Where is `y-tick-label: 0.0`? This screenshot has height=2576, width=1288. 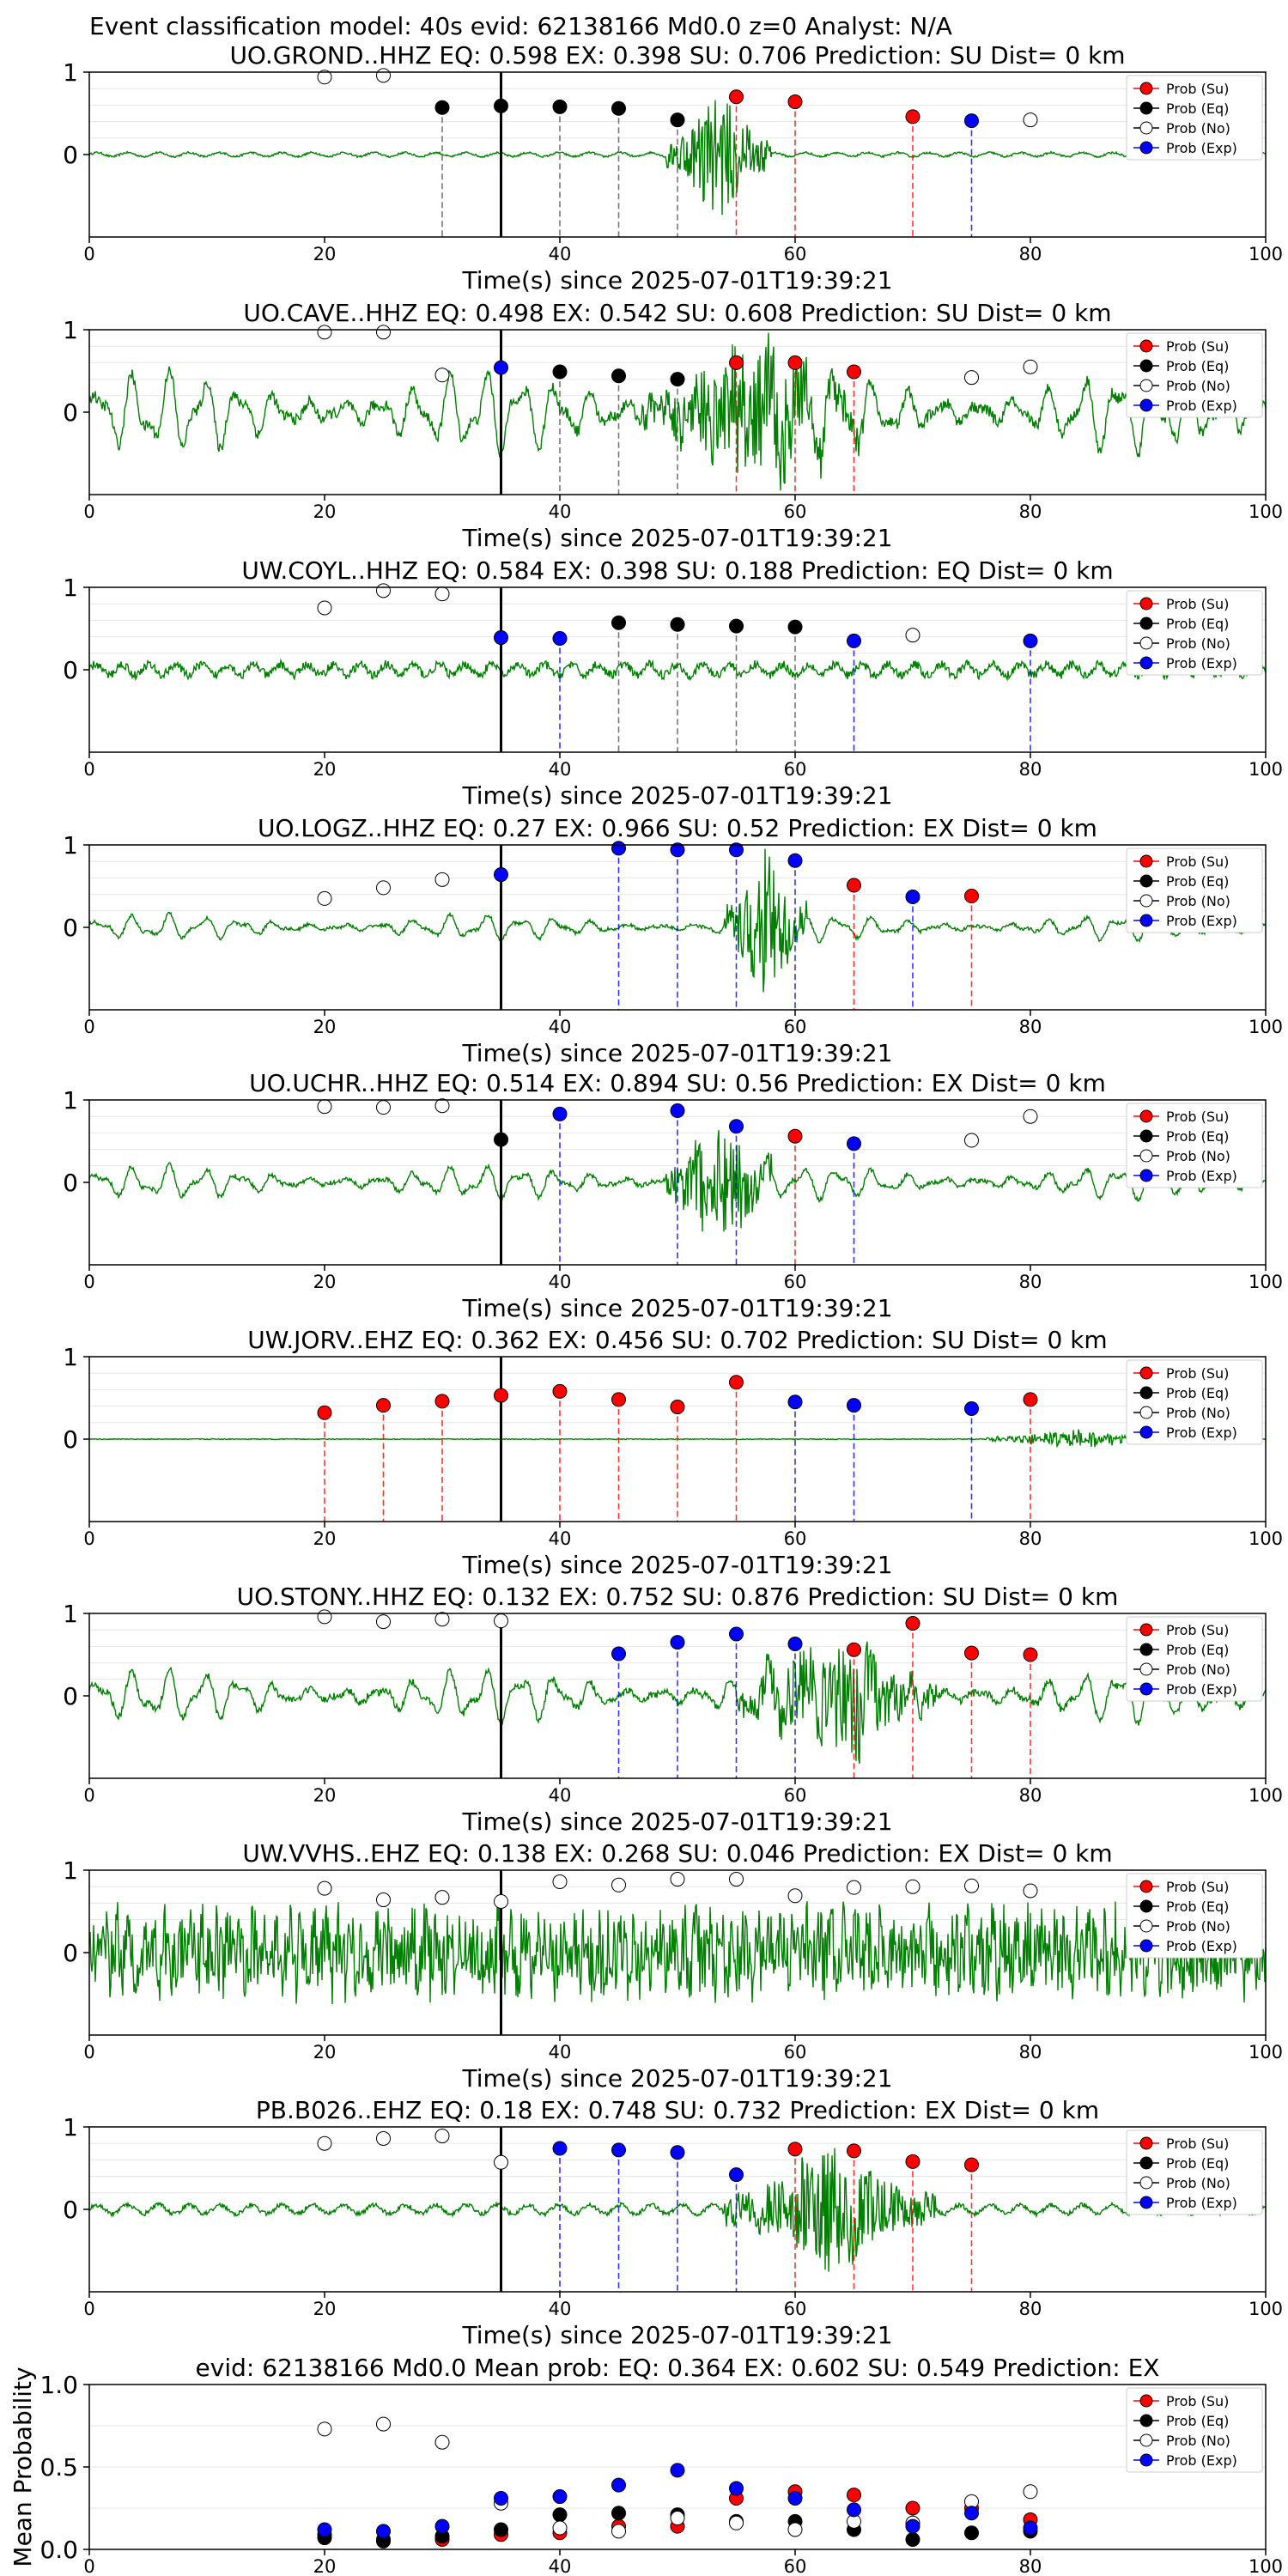
y-tick-label: 0.0 is located at coordinates (59, 2550).